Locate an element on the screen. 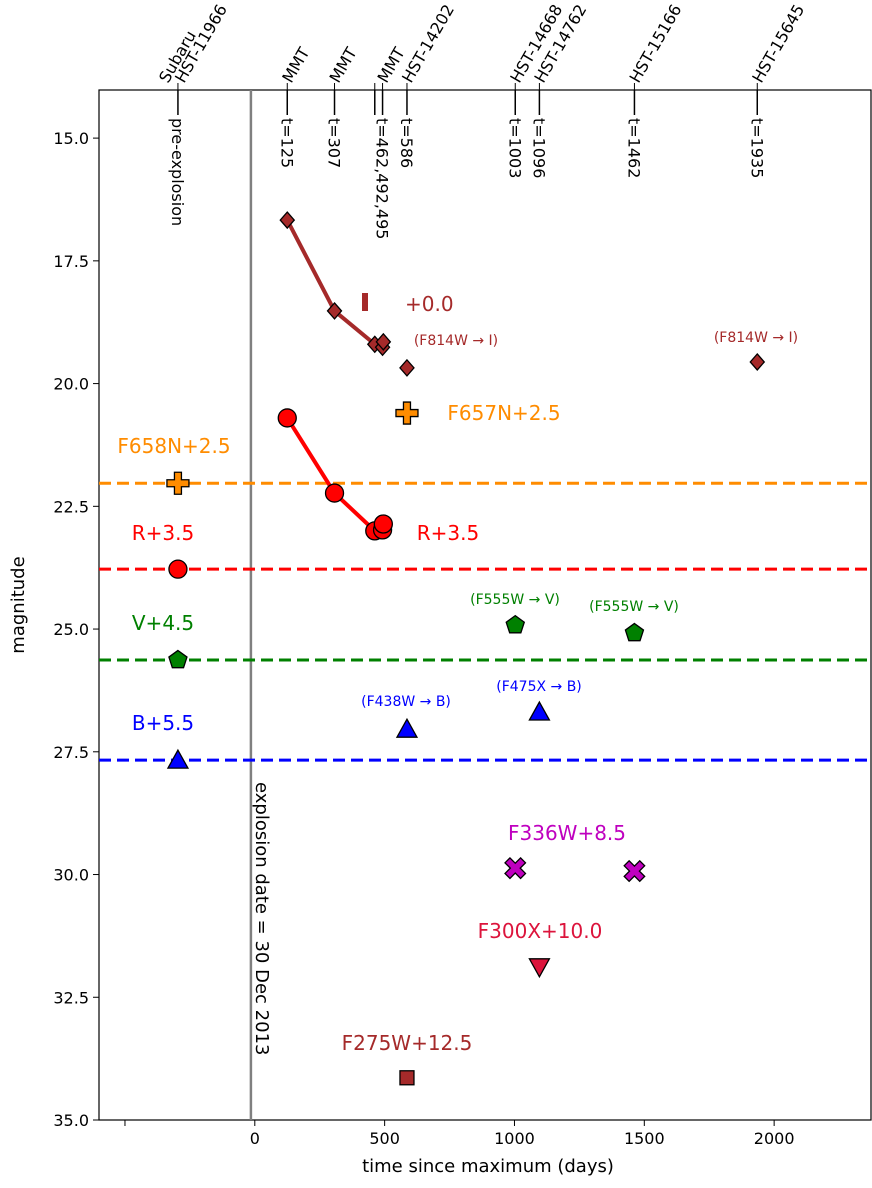 The height and width of the screenshot is (1188, 872). annotation: F657N+2.5 is located at coordinates (503, 413).